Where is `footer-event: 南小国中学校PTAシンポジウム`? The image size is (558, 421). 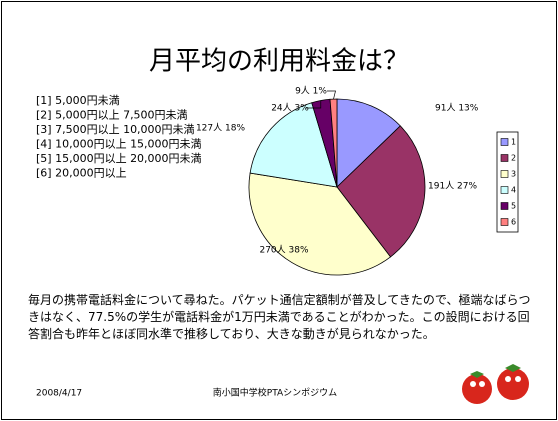
footer-event: 南小国中学校PTAシンポジウム is located at coordinates (275, 393).